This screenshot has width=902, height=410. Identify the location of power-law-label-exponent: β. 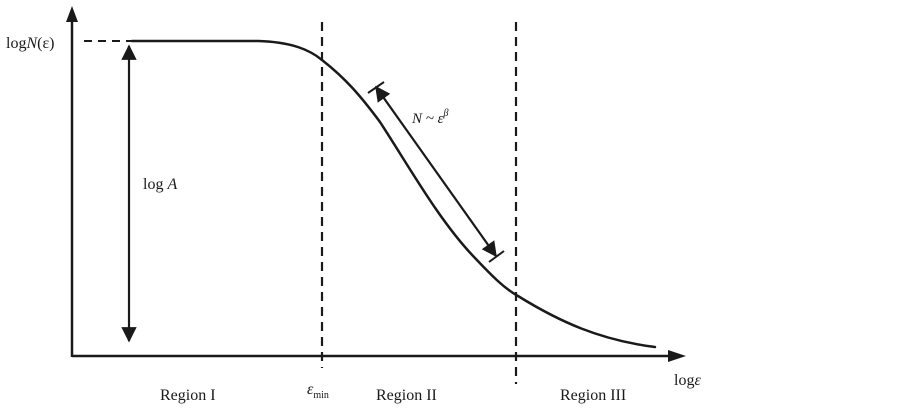
(446, 113).